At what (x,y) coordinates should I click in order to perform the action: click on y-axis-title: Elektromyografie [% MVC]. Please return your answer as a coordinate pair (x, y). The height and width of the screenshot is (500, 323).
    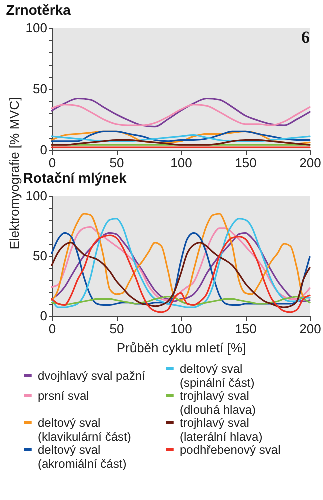
    Looking at the image, I should click on (14, 173).